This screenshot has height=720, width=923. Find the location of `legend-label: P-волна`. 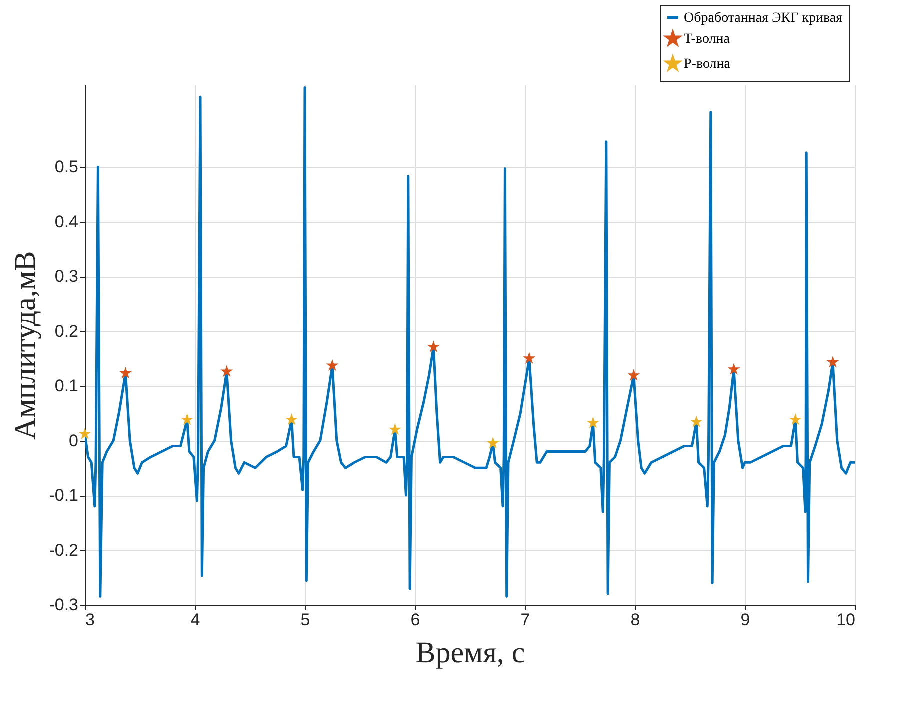

legend-label: P-волна is located at coordinates (708, 64).